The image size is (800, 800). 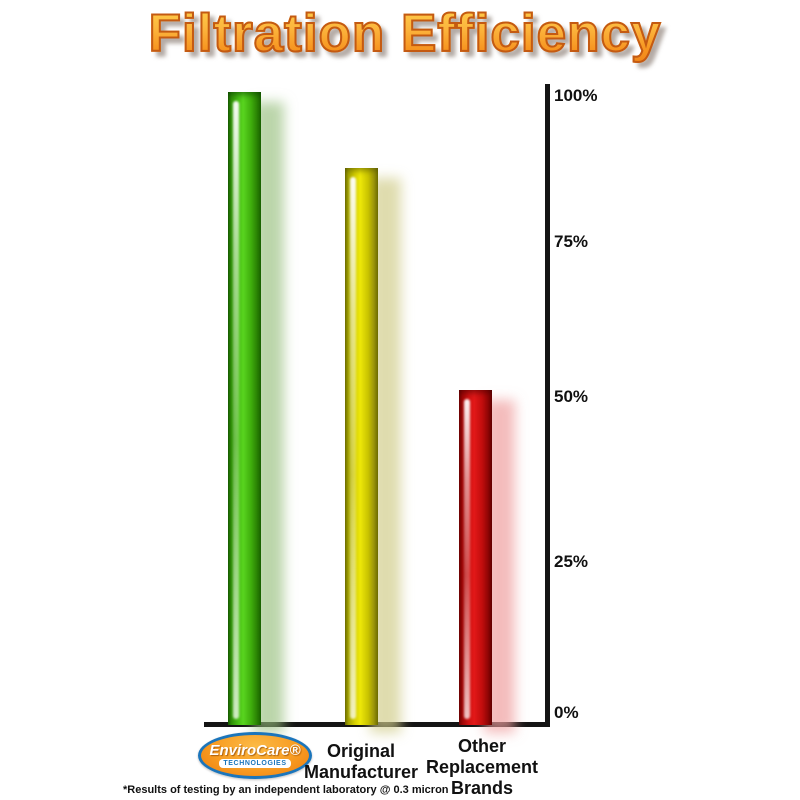 I want to click on envirocare-logo: EnviroCare® TECHNOLOGIES, so click(x=255, y=755).